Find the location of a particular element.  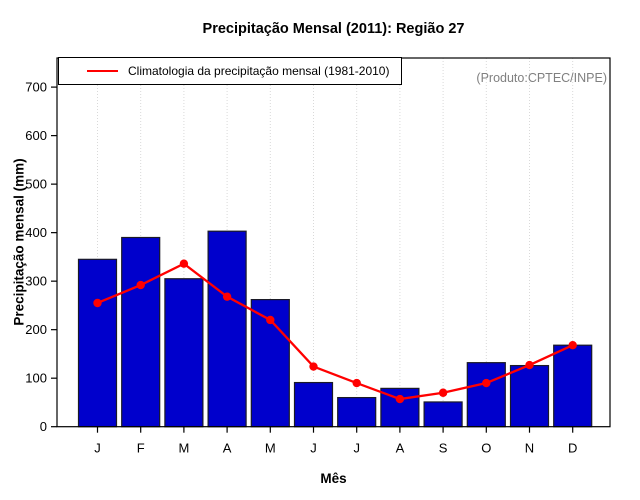

x-tick-label-8: A is located at coordinates (400, 448).